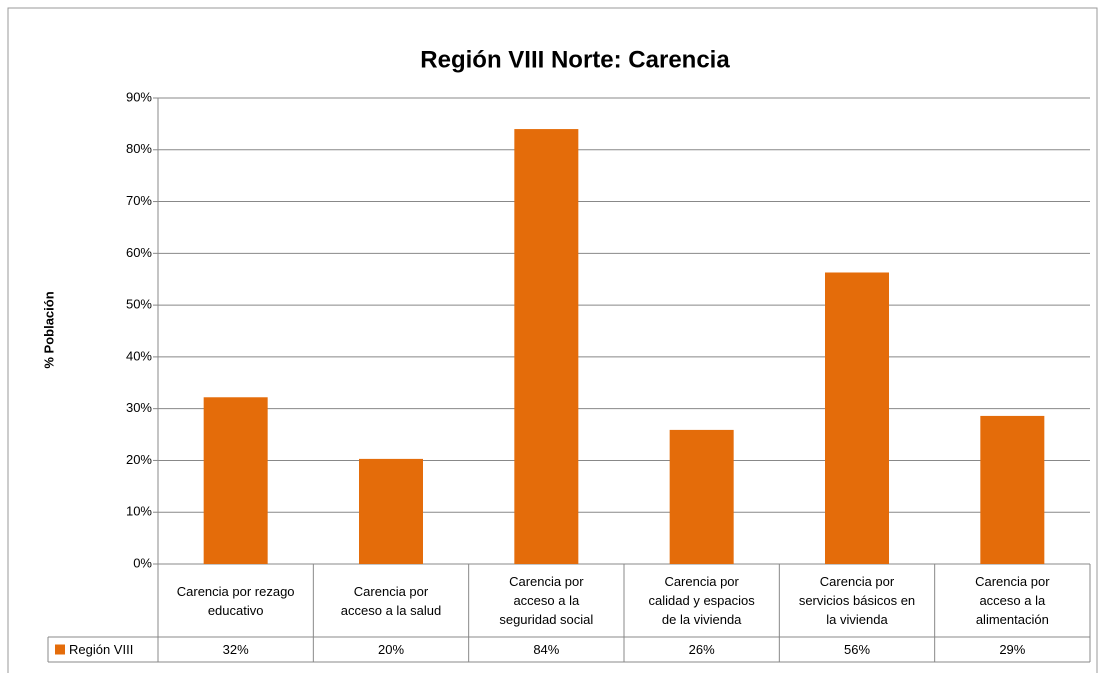 The width and height of the screenshot is (1106, 673). Describe the element at coordinates (236, 649) in the screenshot. I see `data-label: 32%` at that location.